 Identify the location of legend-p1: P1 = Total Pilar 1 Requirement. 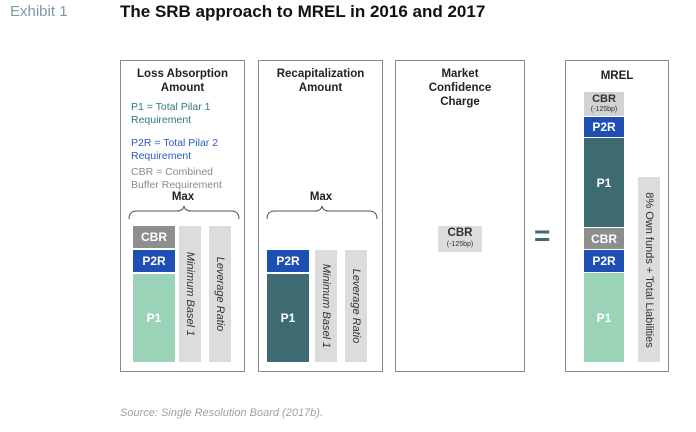
(171, 113).